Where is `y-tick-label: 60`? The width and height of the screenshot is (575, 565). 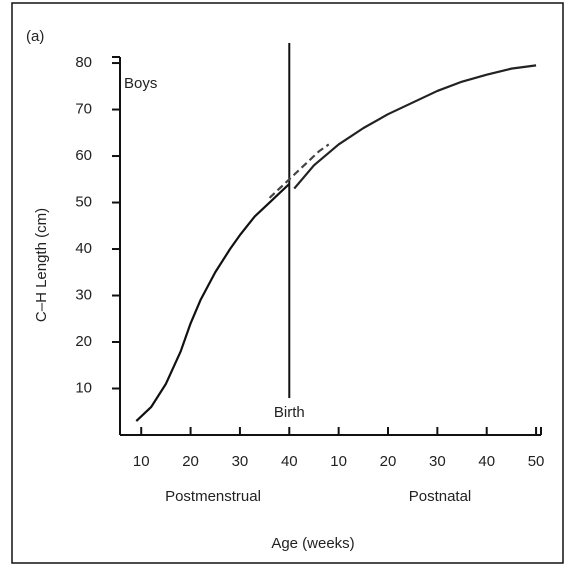
y-tick-label: 60 is located at coordinates (83, 155).